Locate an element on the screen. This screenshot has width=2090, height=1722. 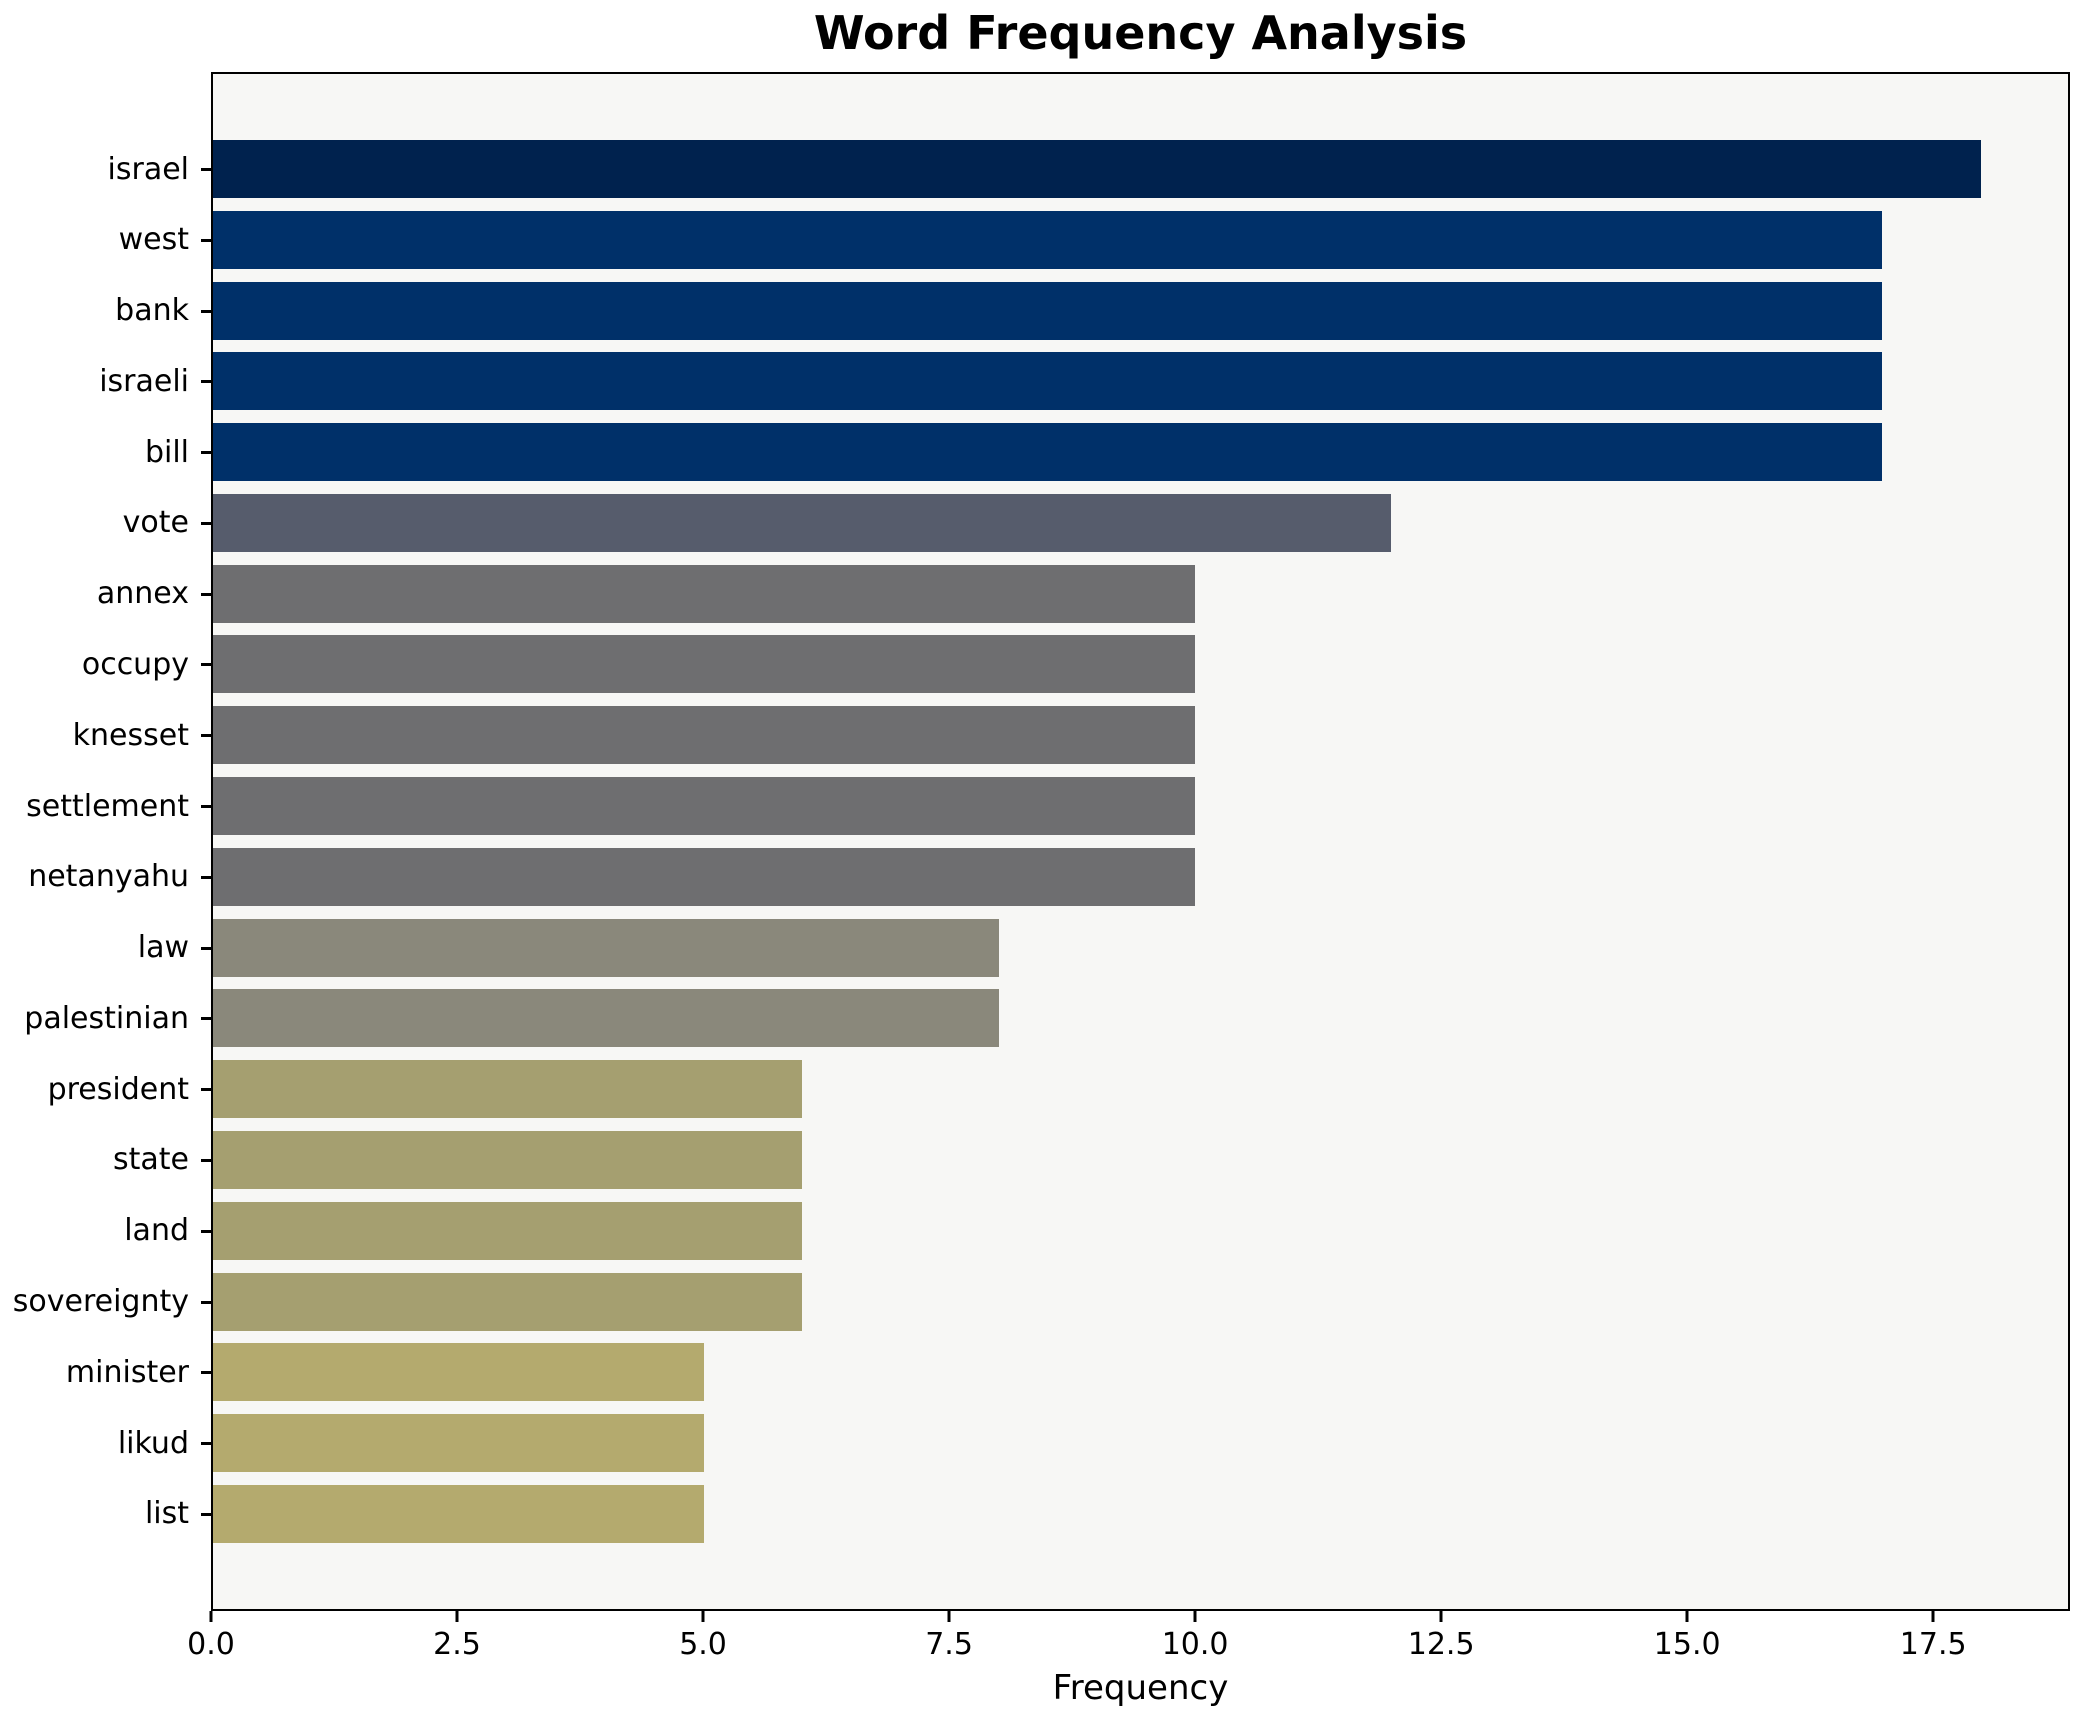
x-tick-label: 12.5 is located at coordinates (1441, 1644).